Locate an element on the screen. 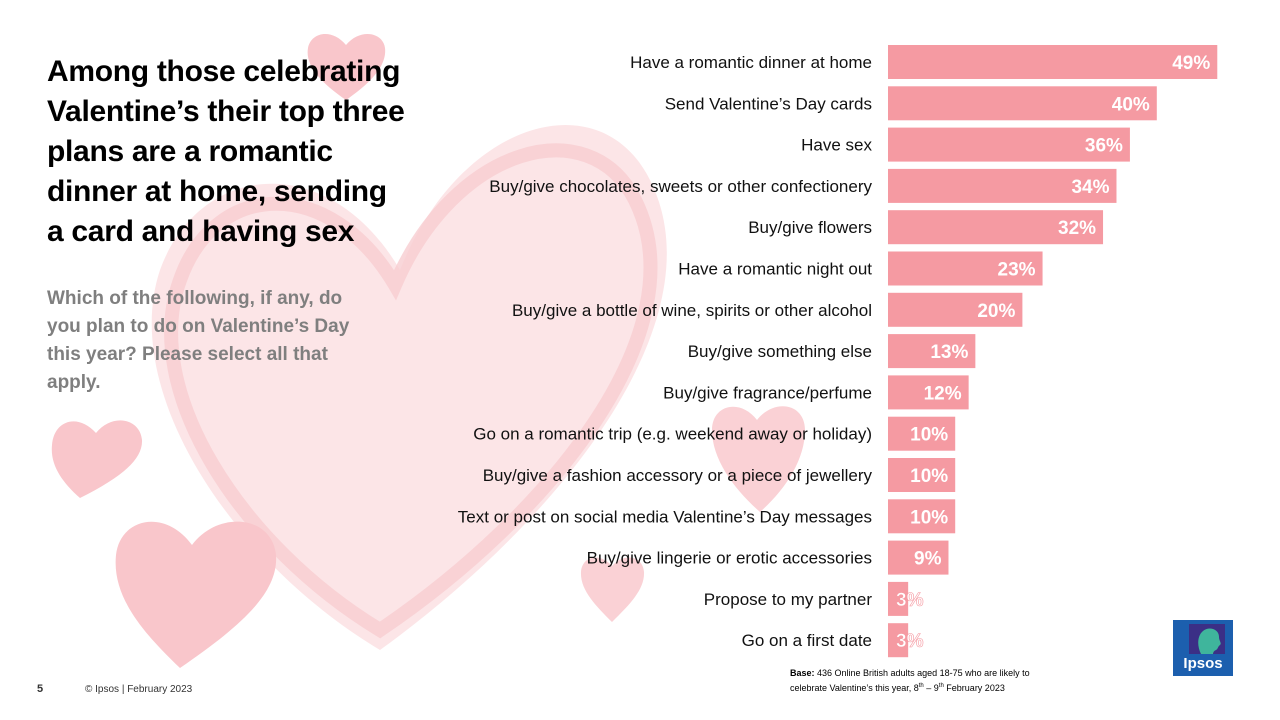 This screenshot has height=720, width=1280. value-label: 20% is located at coordinates (996, 311).